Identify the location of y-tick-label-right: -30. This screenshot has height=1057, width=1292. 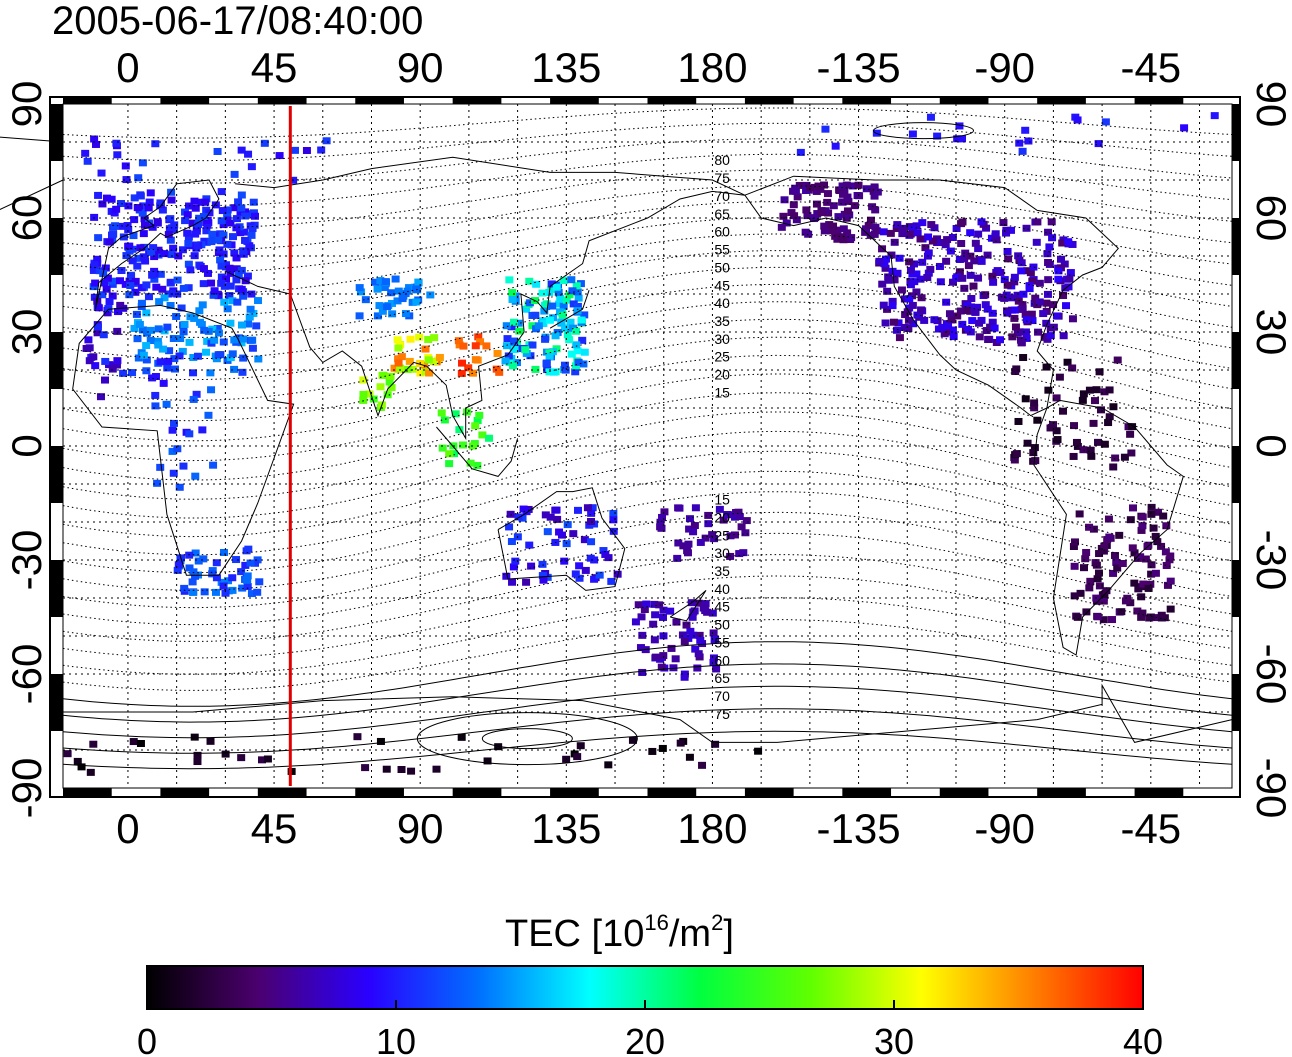
(1270, 560).